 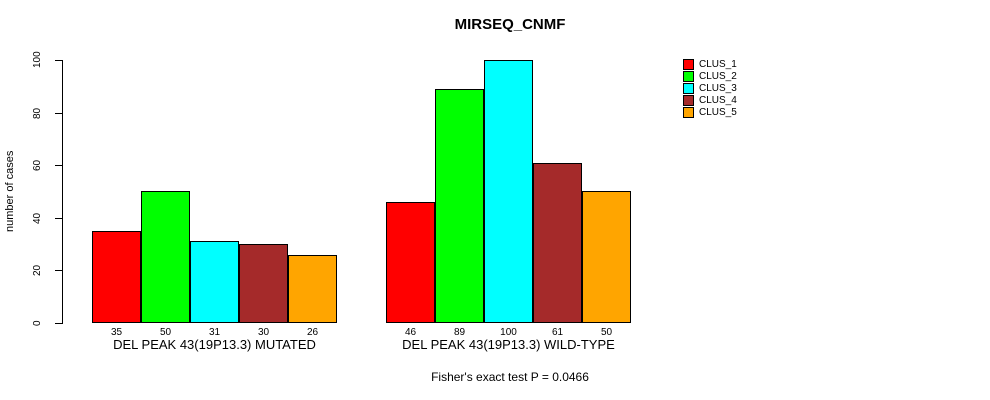 What do you see at coordinates (718, 100) in the screenshot?
I see `legend-label: CLUS_4` at bounding box center [718, 100].